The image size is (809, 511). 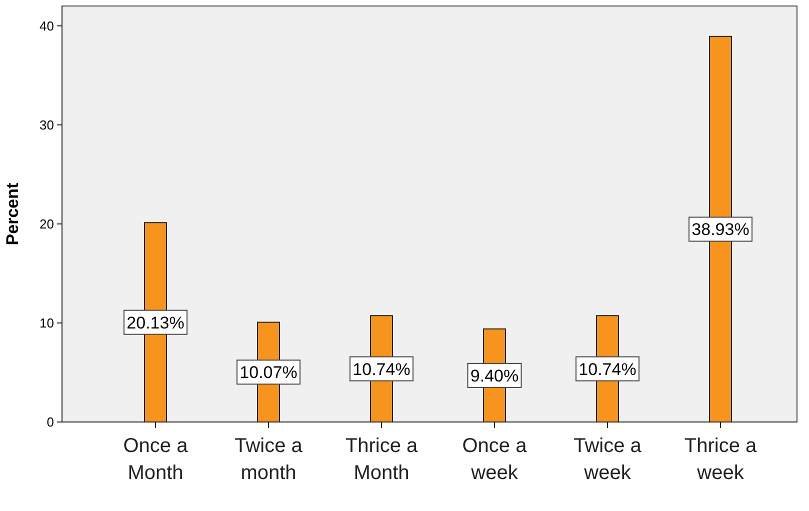 I want to click on x-tick-label: Once a Month, so click(x=156, y=459).